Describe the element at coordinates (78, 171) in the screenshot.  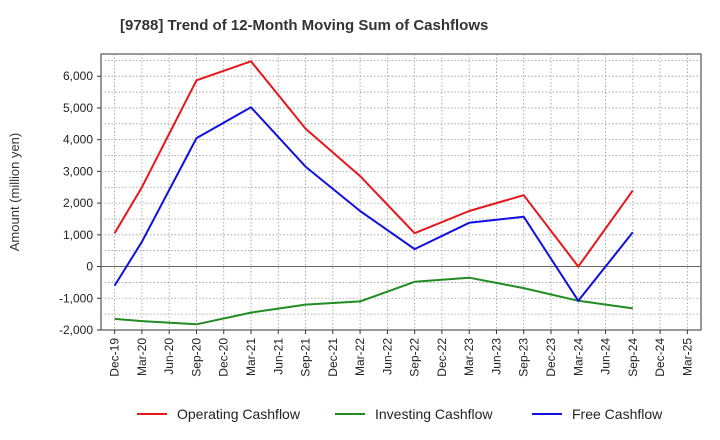
I see `y-tick-label: 3,000` at that location.